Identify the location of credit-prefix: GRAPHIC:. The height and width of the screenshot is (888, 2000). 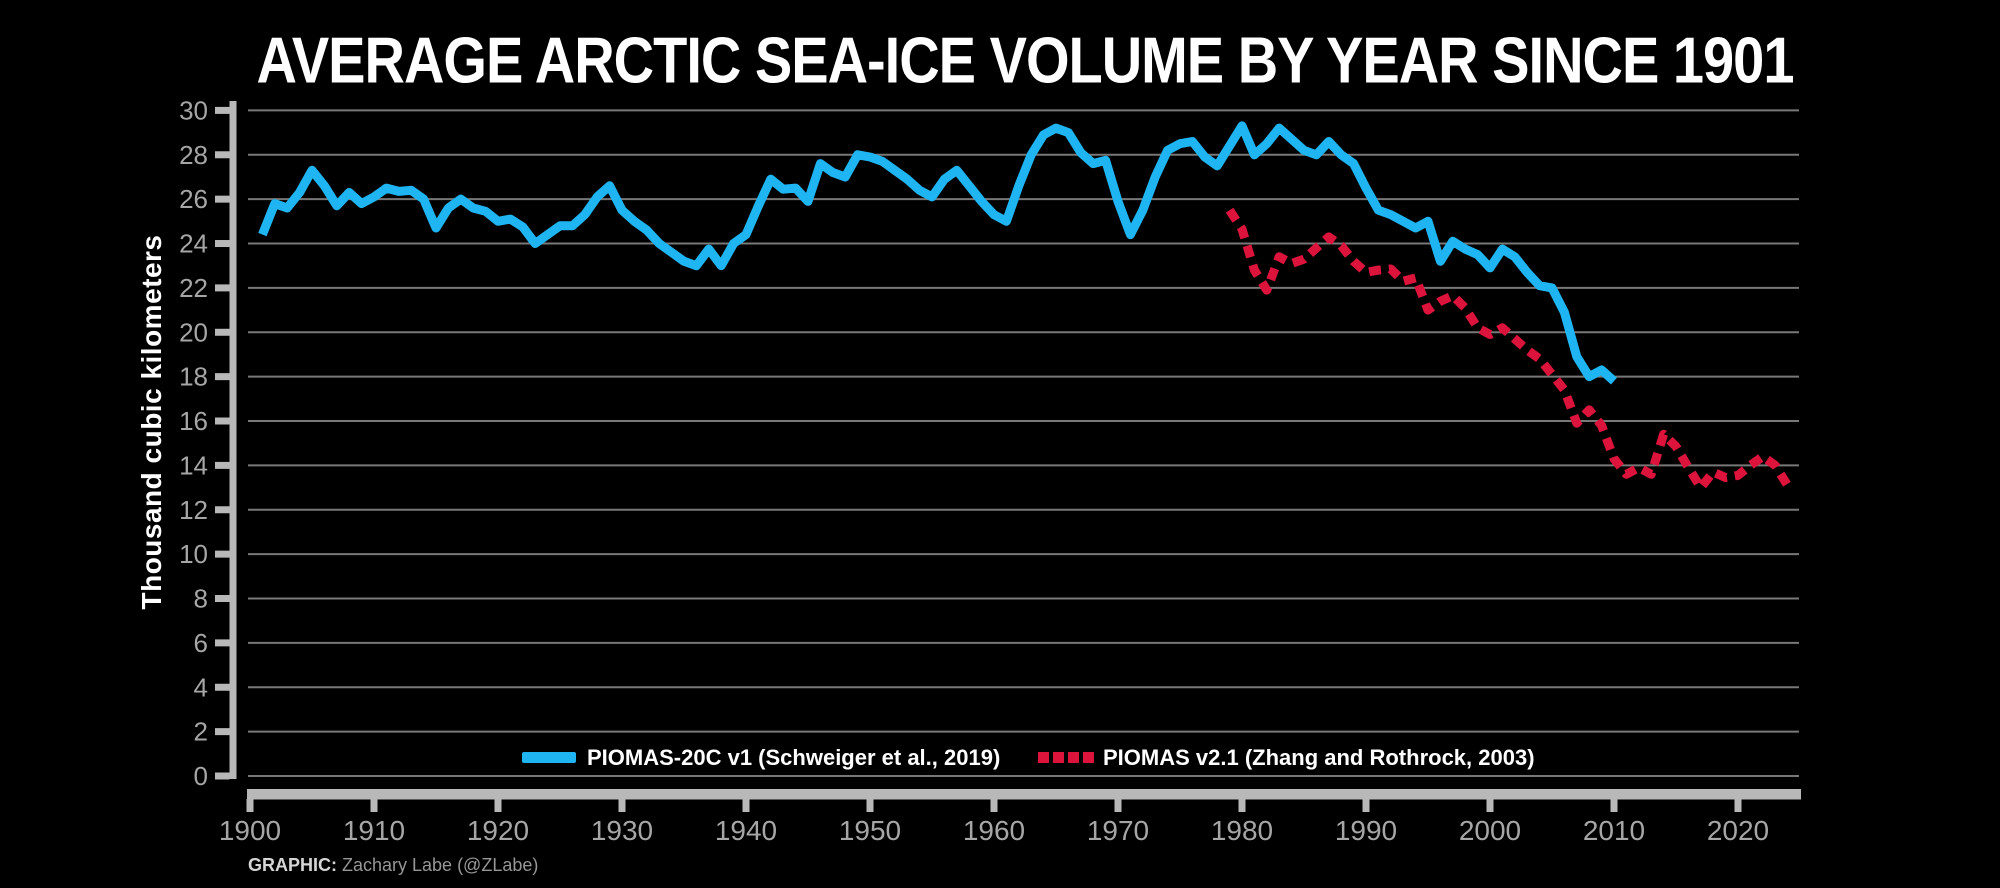
(292, 865).